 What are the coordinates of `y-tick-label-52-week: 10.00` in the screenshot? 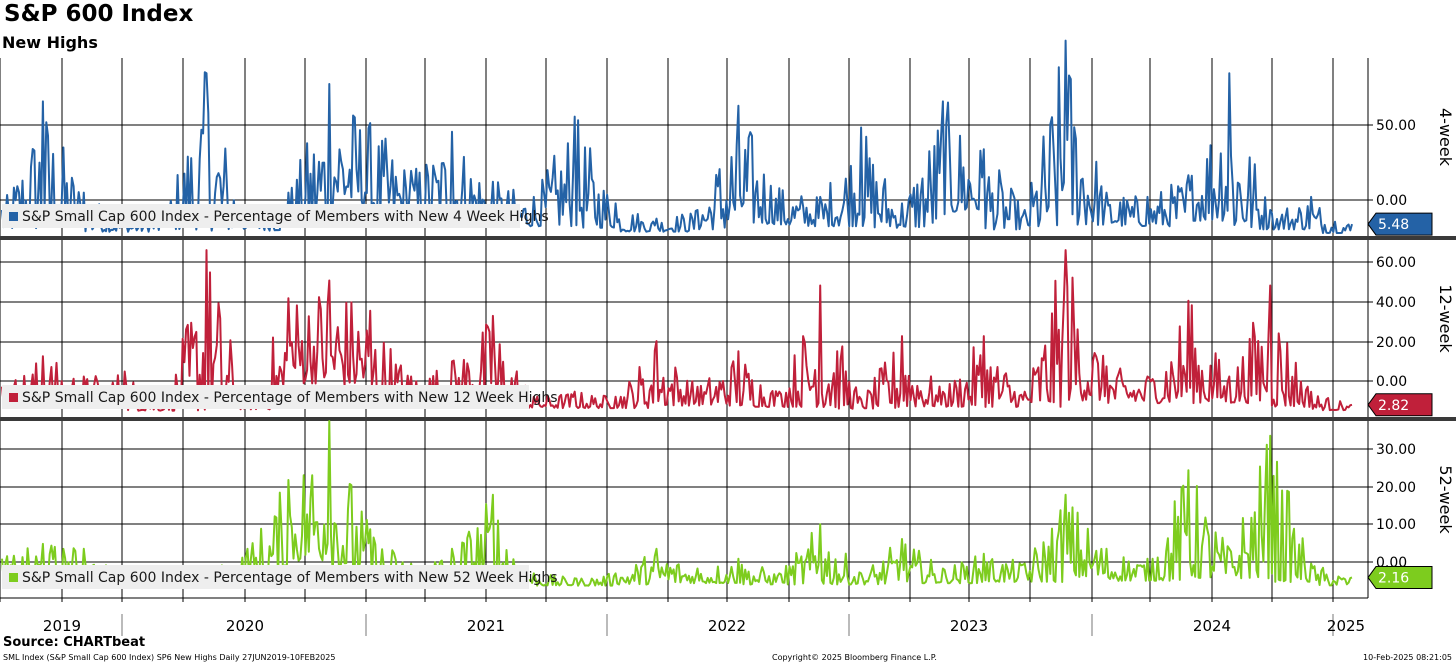 It's located at (1396, 525).